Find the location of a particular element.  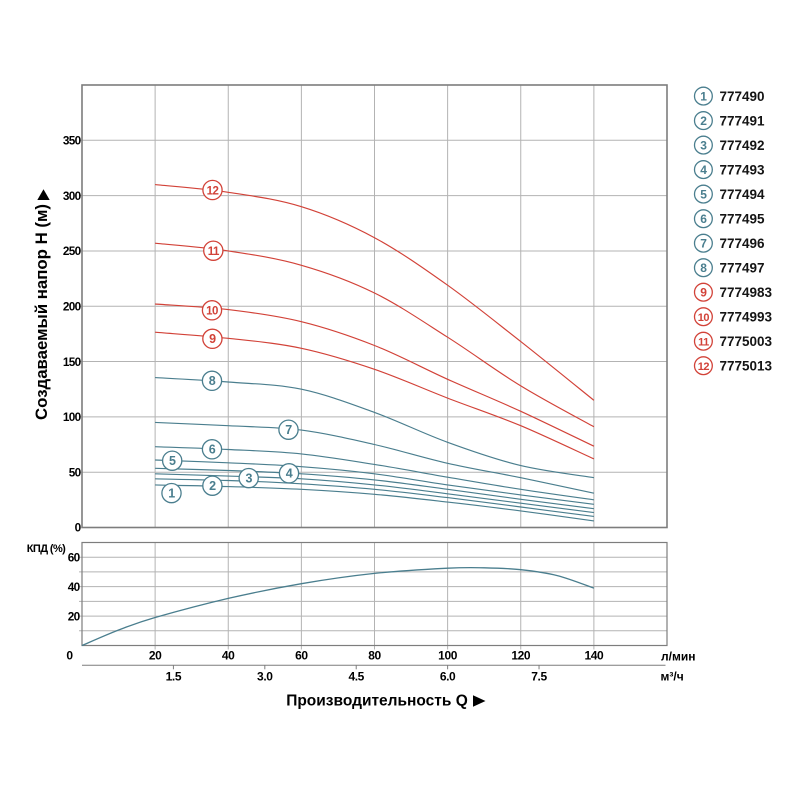

svg-text: 250 is located at coordinates (72, 251).